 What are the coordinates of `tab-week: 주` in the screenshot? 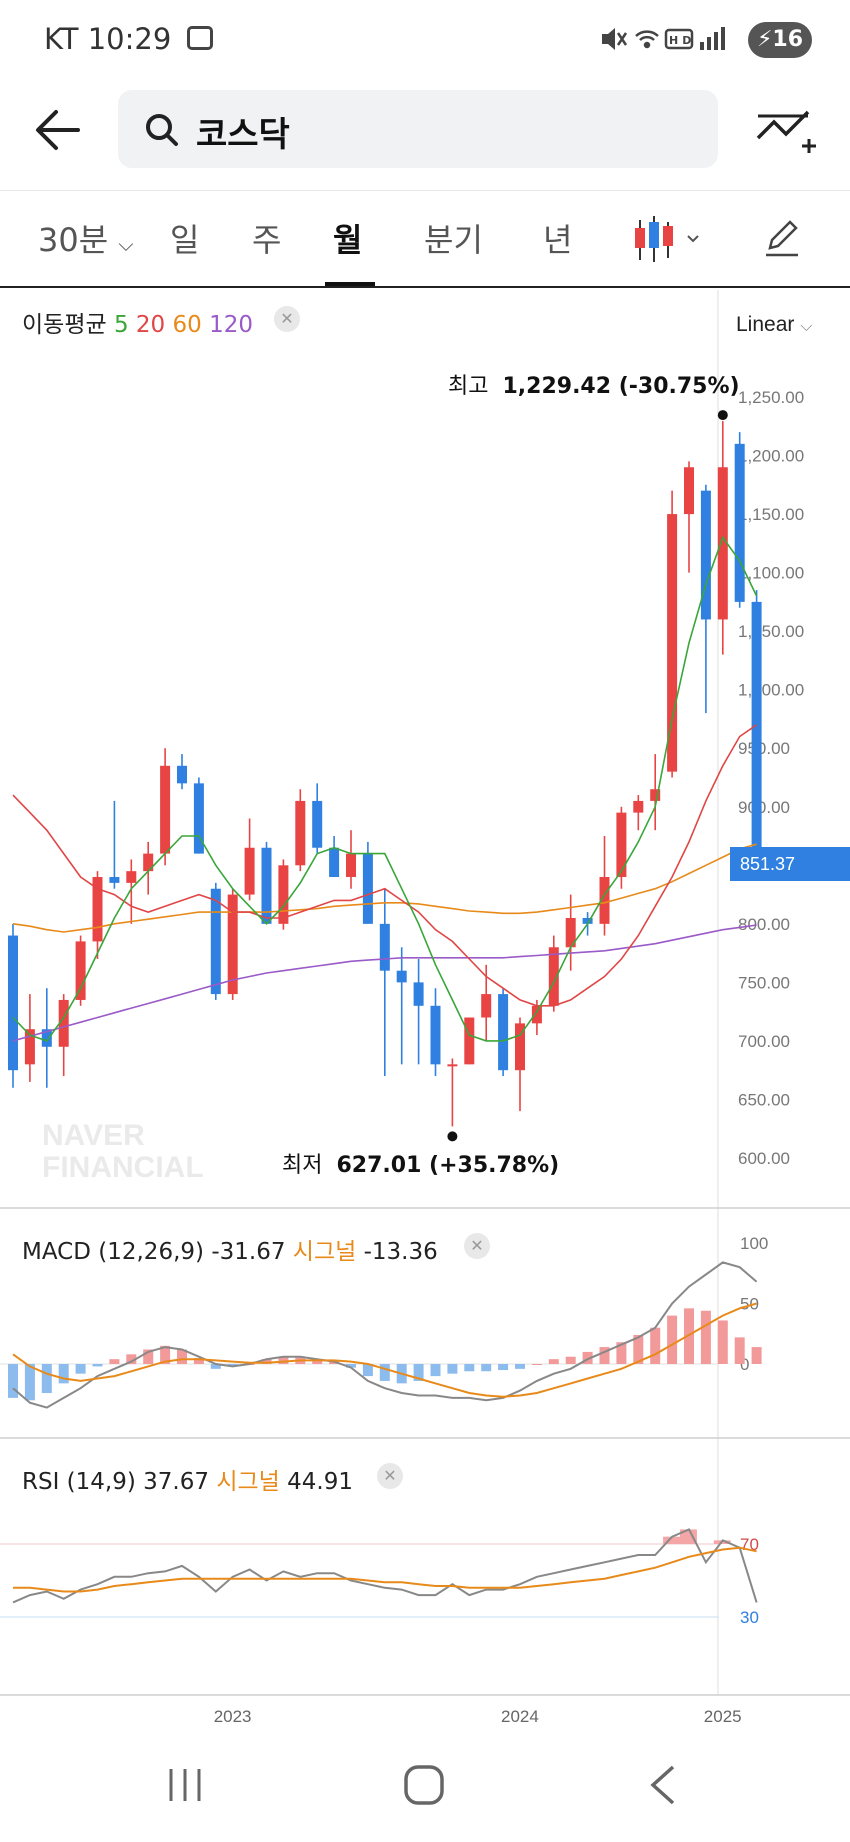 It's located at (267, 240).